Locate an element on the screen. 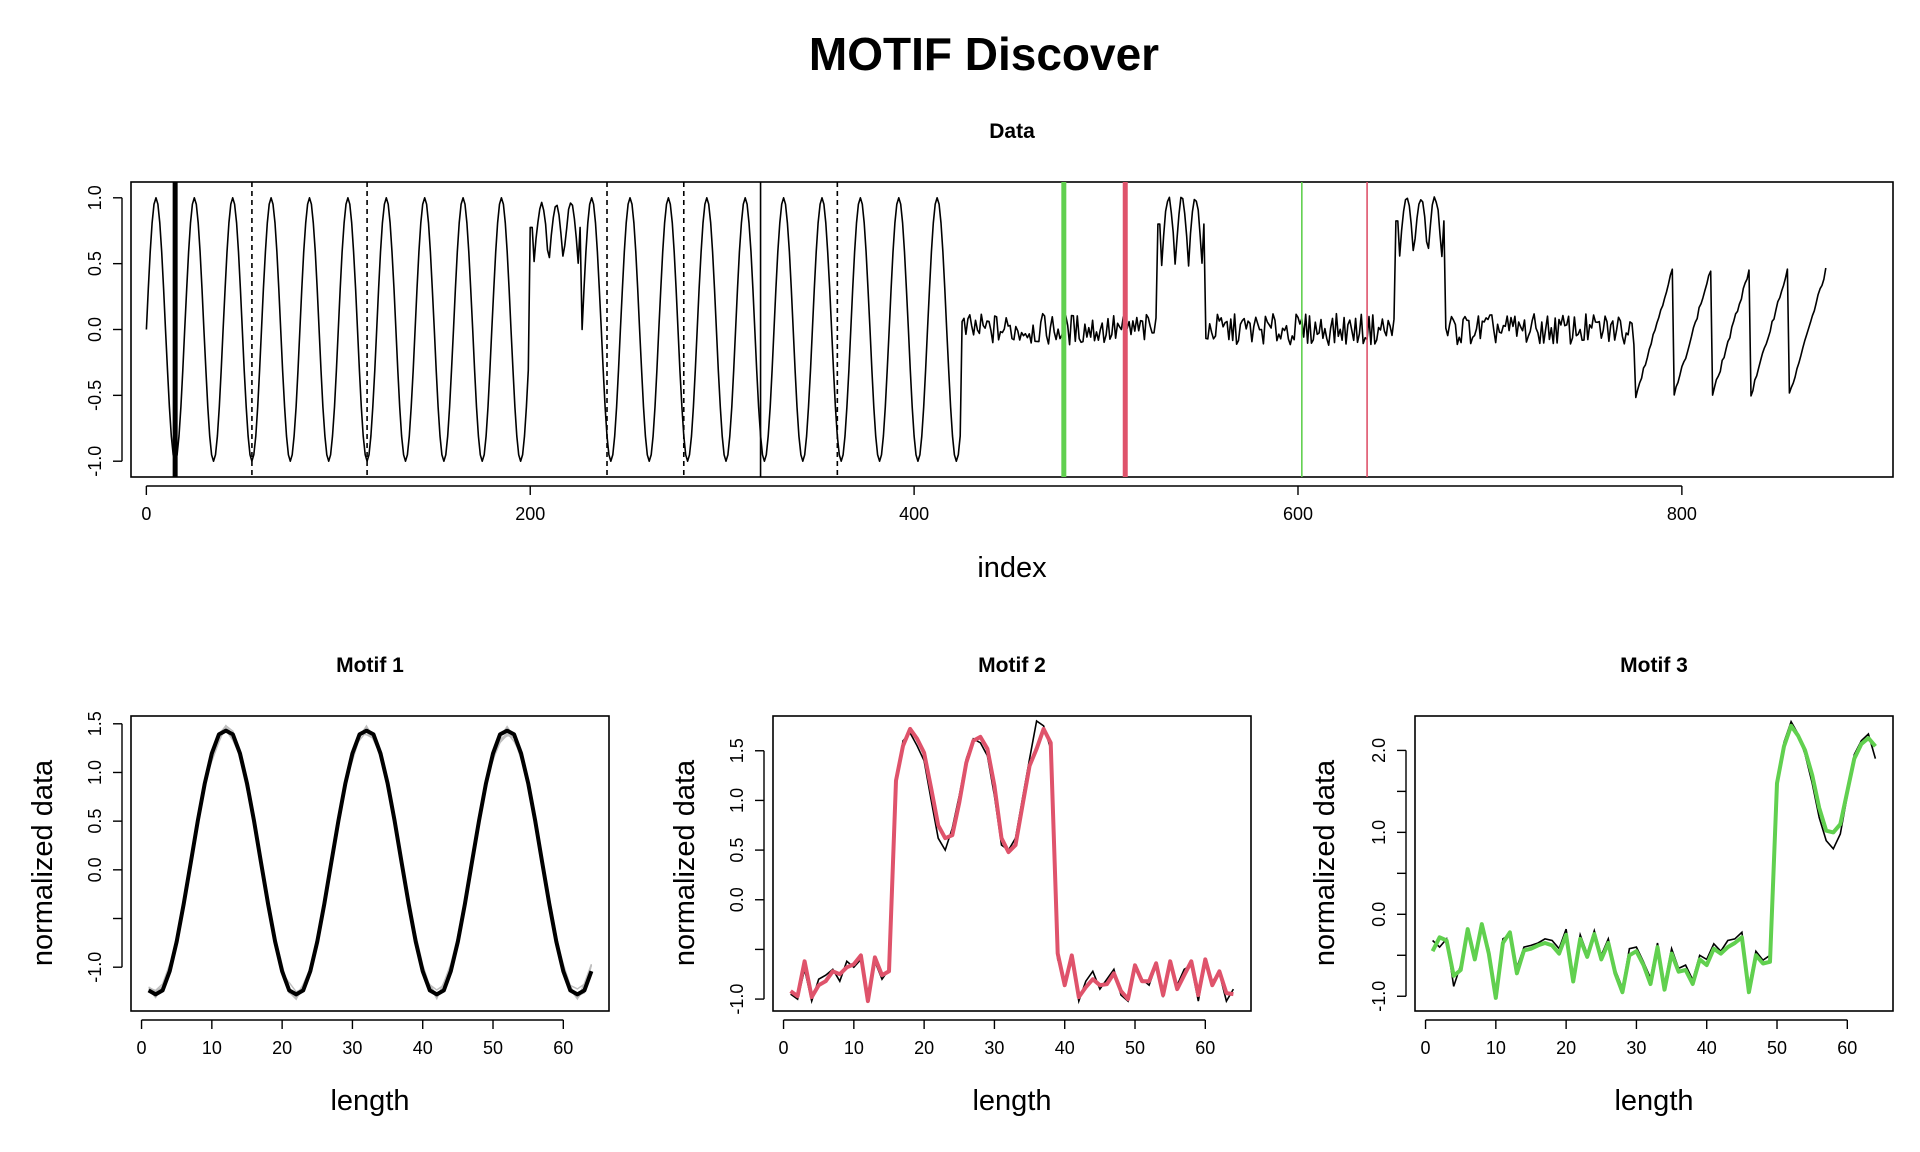 This screenshot has width=1920, height=1152. motif1-x-tick-label: 30 is located at coordinates (352, 1048).